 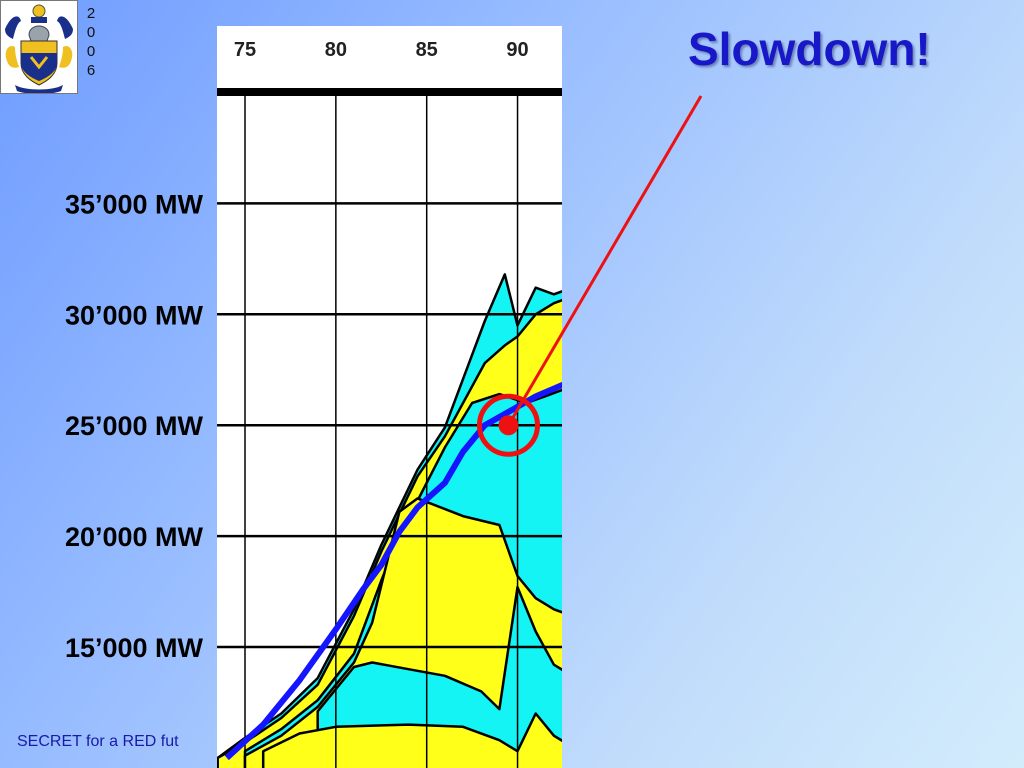 I want to click on slide-title: Slowdown!, so click(x=809, y=49).